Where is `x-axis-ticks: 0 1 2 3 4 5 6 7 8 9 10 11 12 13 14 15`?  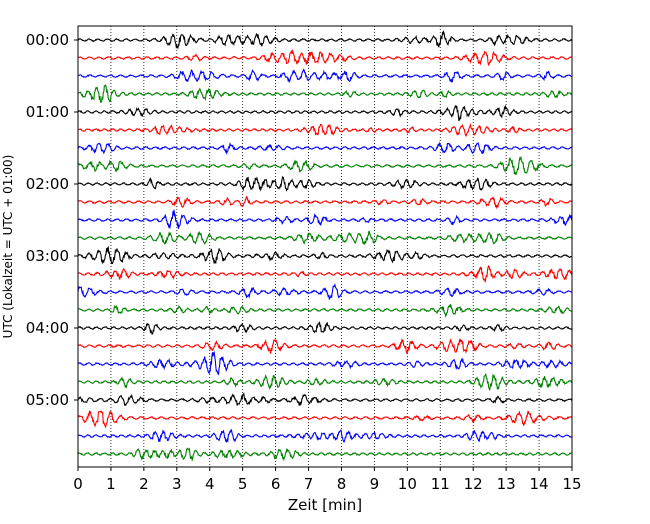
x-axis-ticks: 0 1 2 3 4 5 6 7 8 9 10 11 12 13 14 15 is located at coordinates (327, 480).